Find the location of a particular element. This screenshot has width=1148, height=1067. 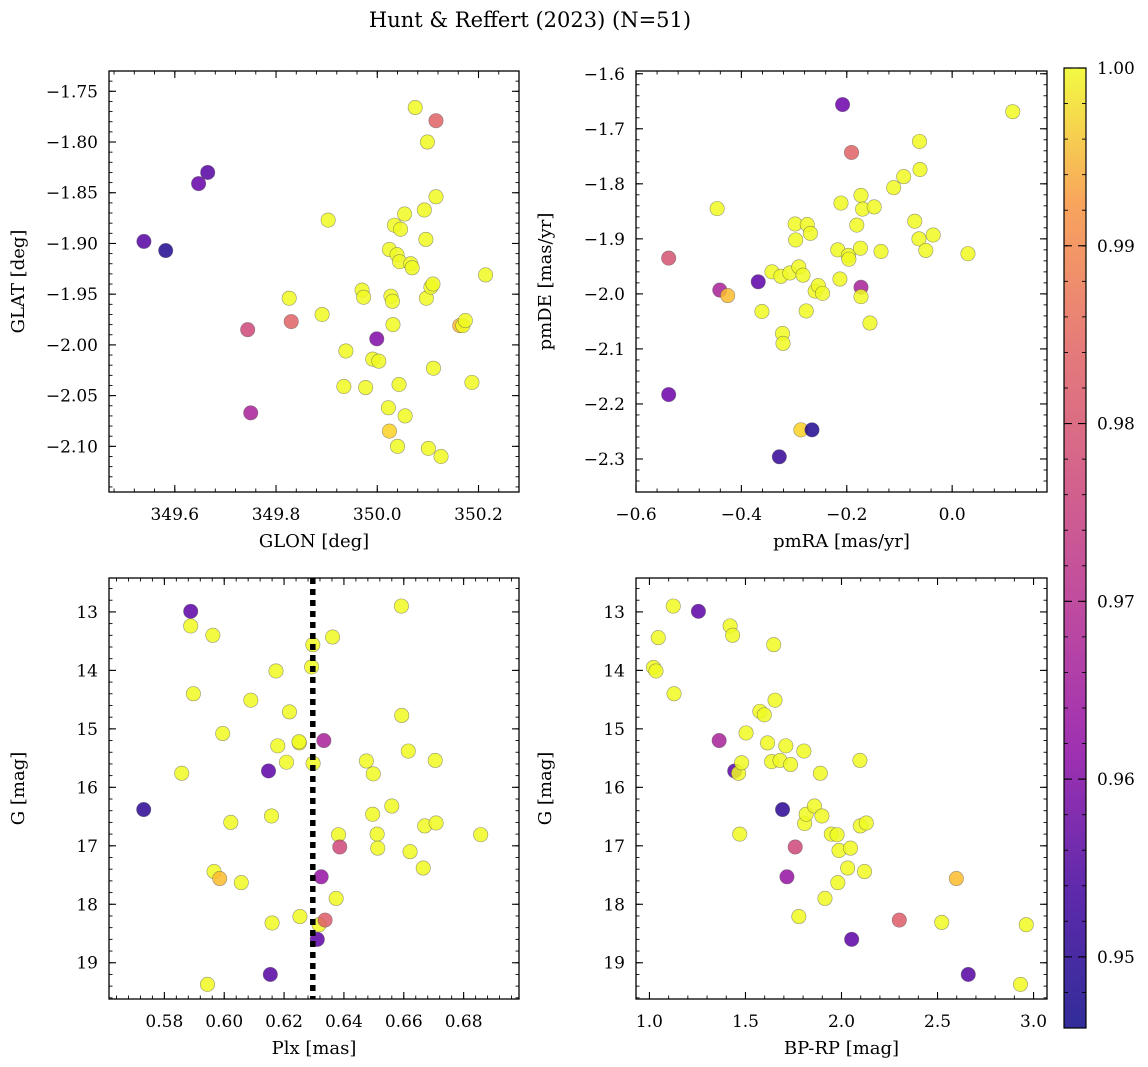

y-axis-label: pmDE [mas/yr] is located at coordinates (545, 282).